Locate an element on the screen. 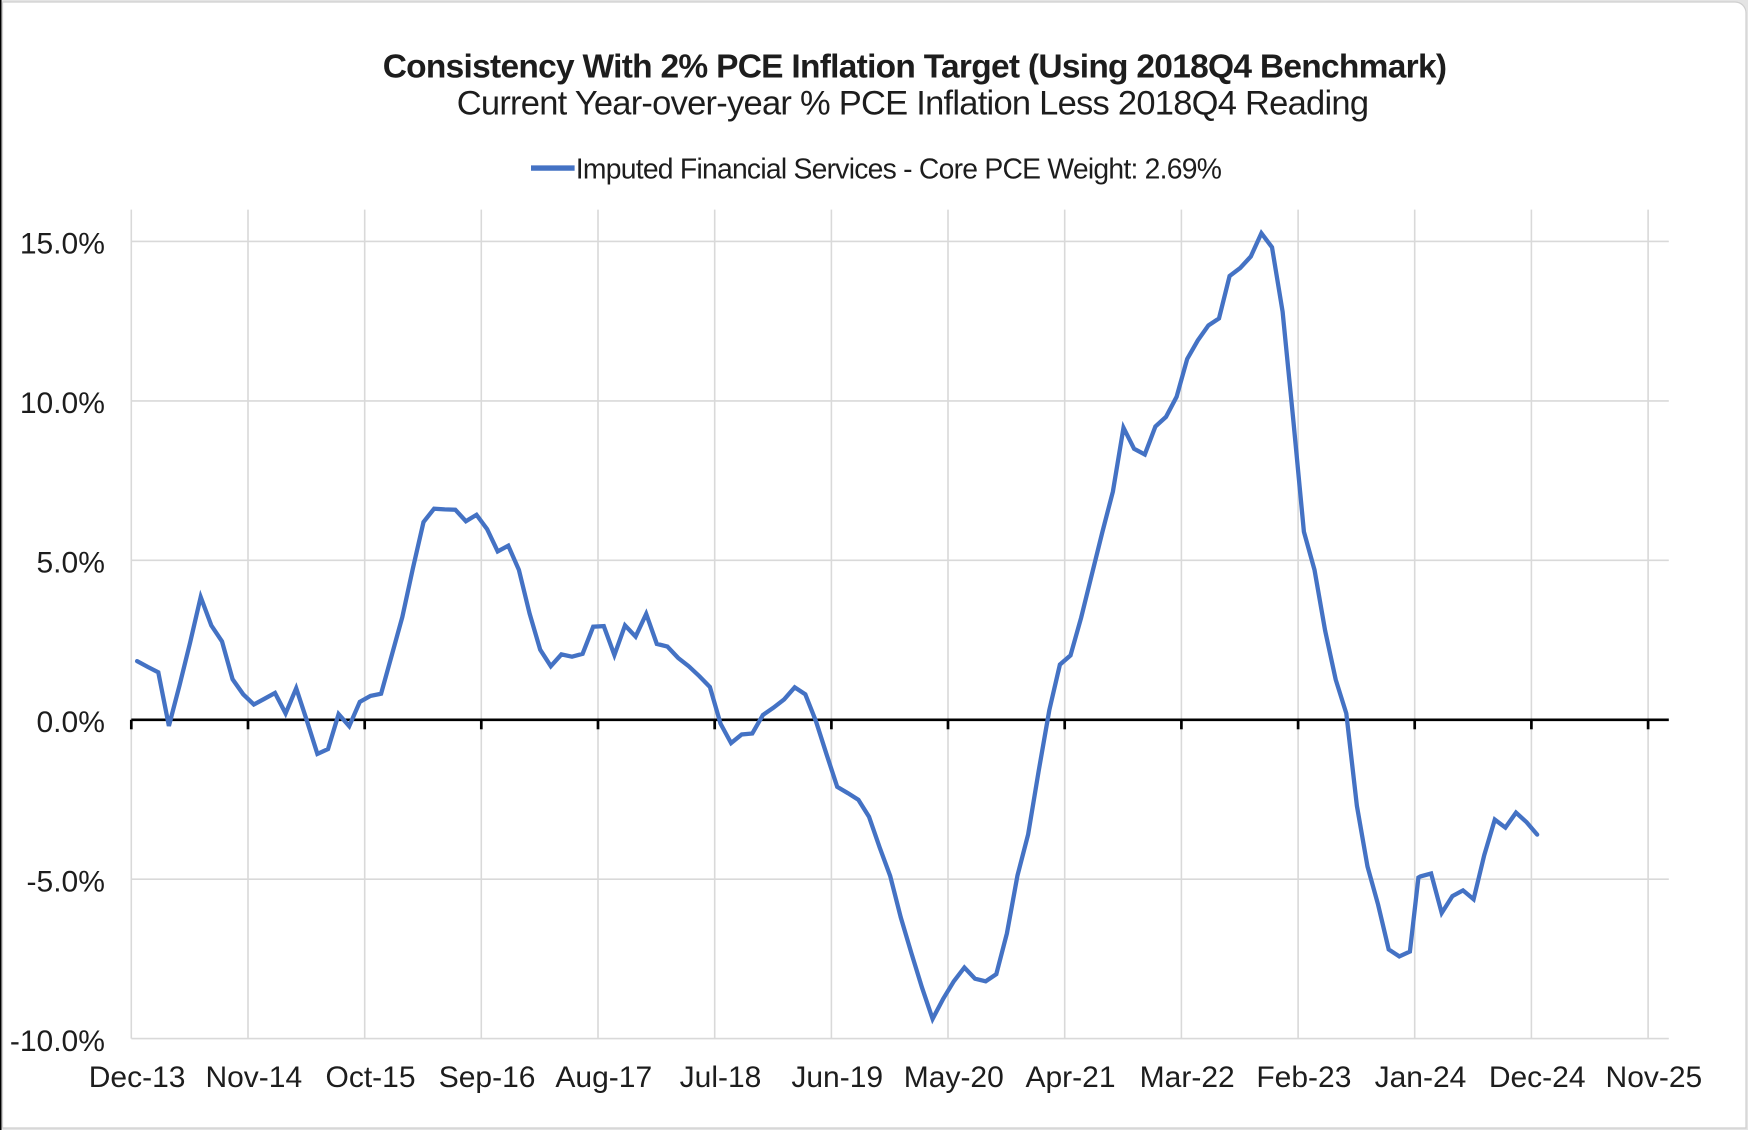  svg-text: Dec-24 is located at coordinates (1537, 1077).